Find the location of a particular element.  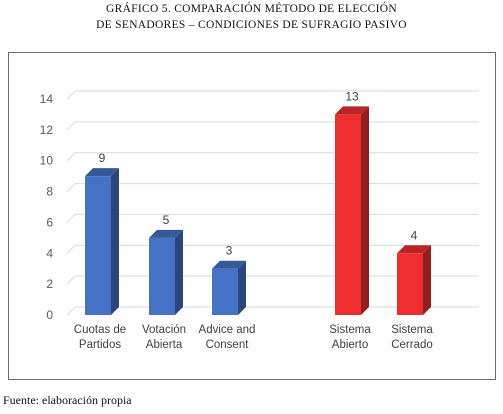

data-label: 3 is located at coordinates (229, 251).